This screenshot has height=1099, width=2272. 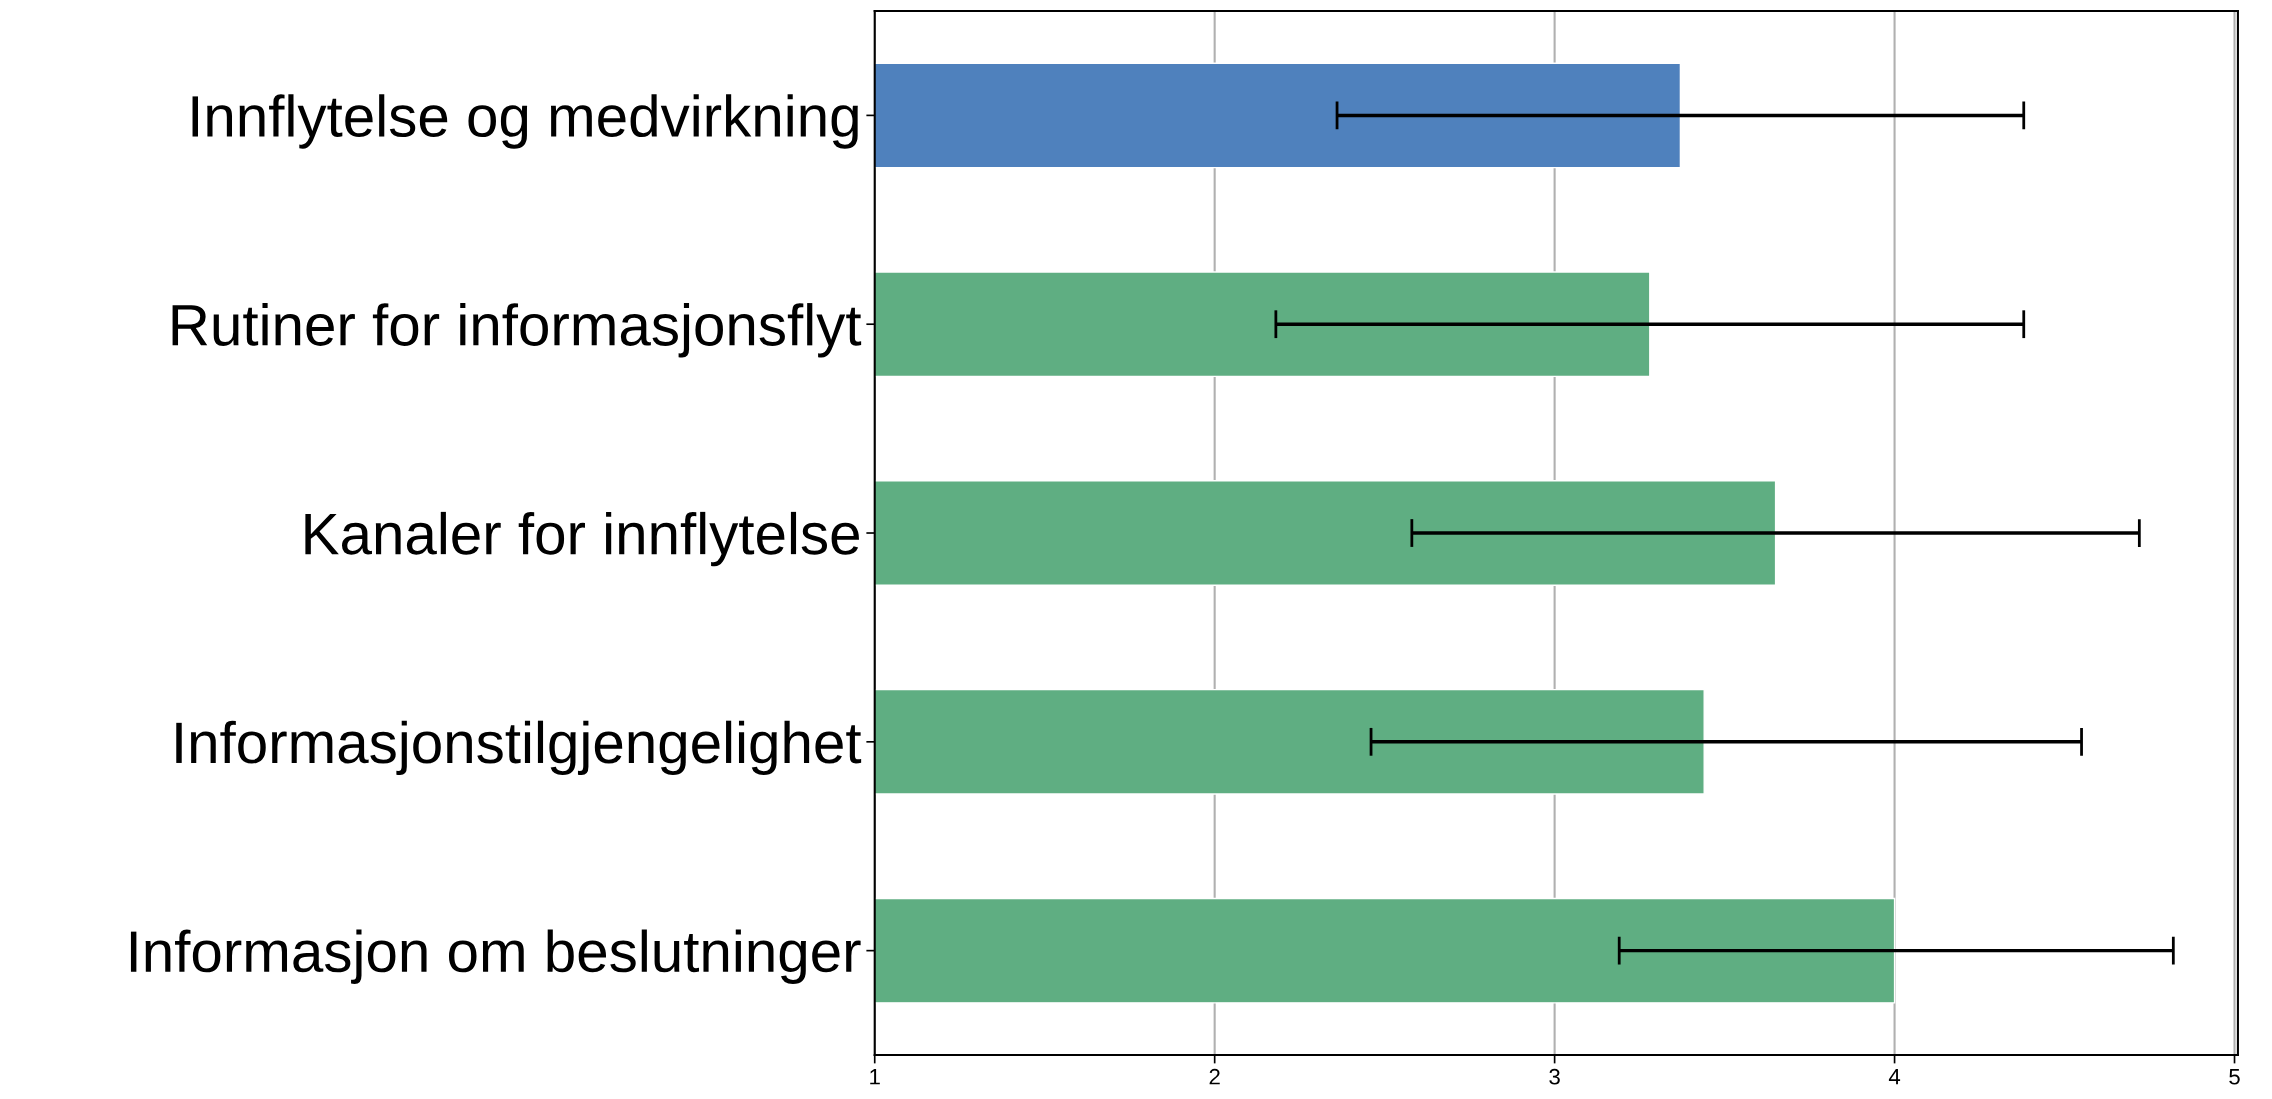 What do you see at coordinates (519, 748) in the screenshot?
I see `y-tick-label: Informasjonstilgjengelighet` at bounding box center [519, 748].